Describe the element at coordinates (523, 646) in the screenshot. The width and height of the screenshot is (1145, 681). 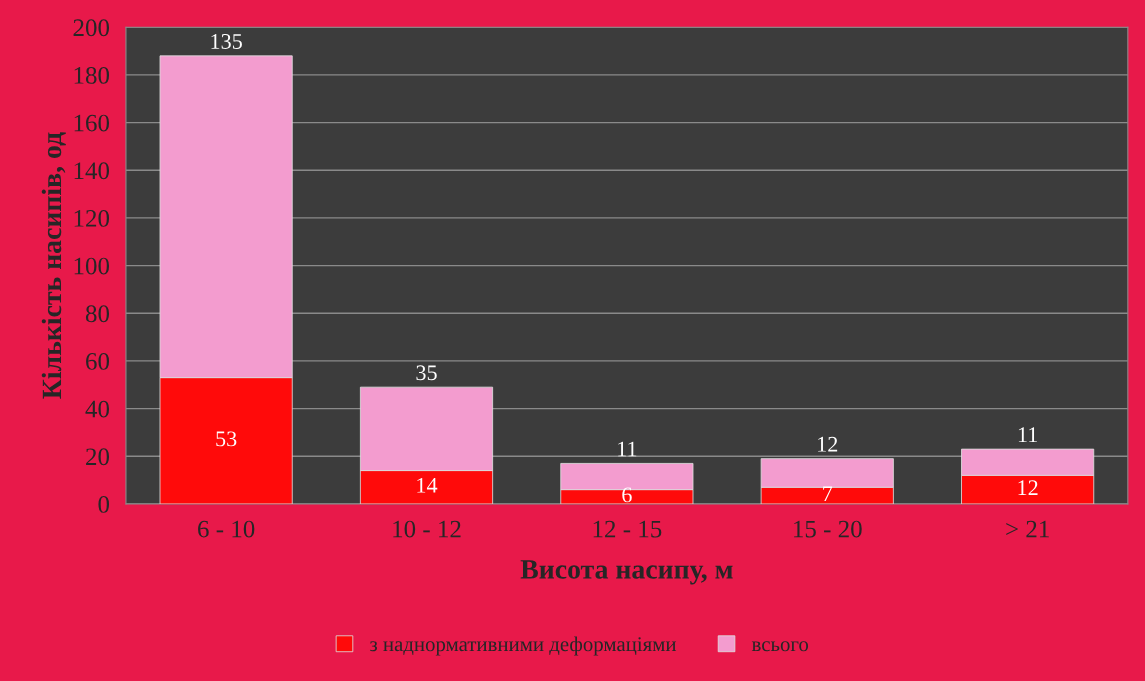
I see `legend-label: з наднормативними деформаціями` at that location.